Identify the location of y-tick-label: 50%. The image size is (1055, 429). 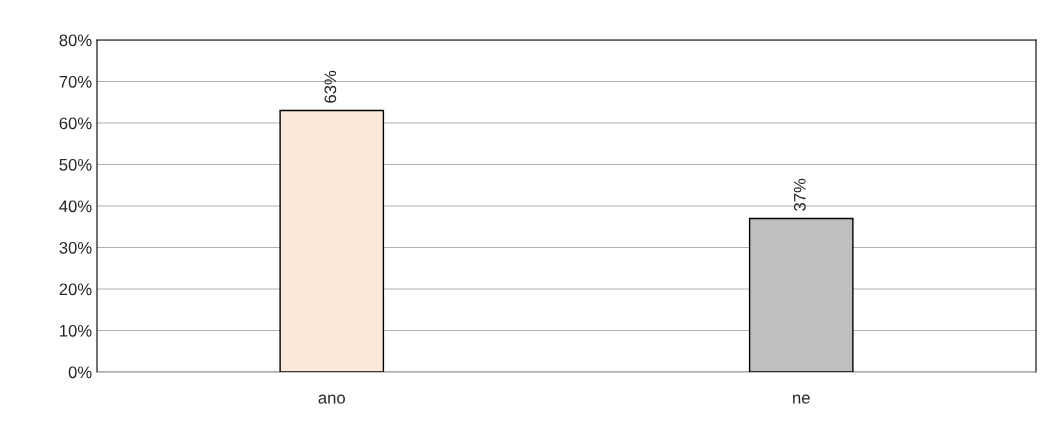
(75, 164).